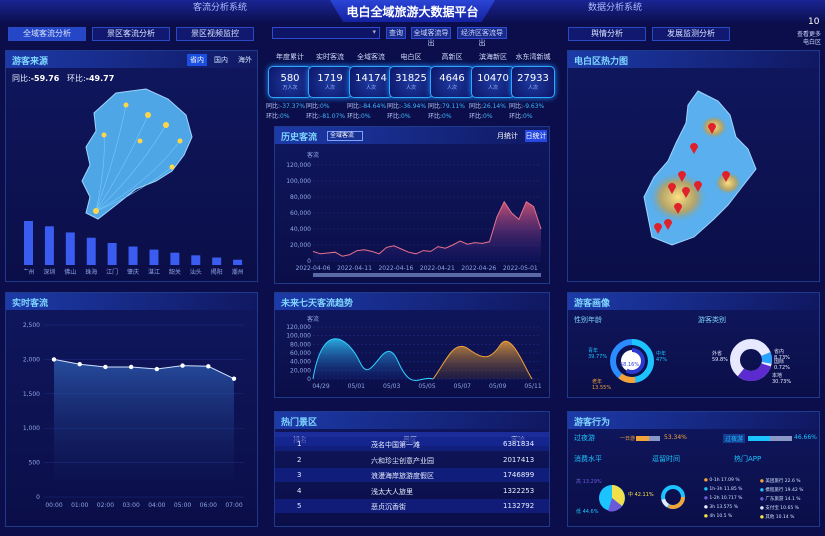  I want to click on kpi-yoy: 同比:26.14%, so click(487, 105).